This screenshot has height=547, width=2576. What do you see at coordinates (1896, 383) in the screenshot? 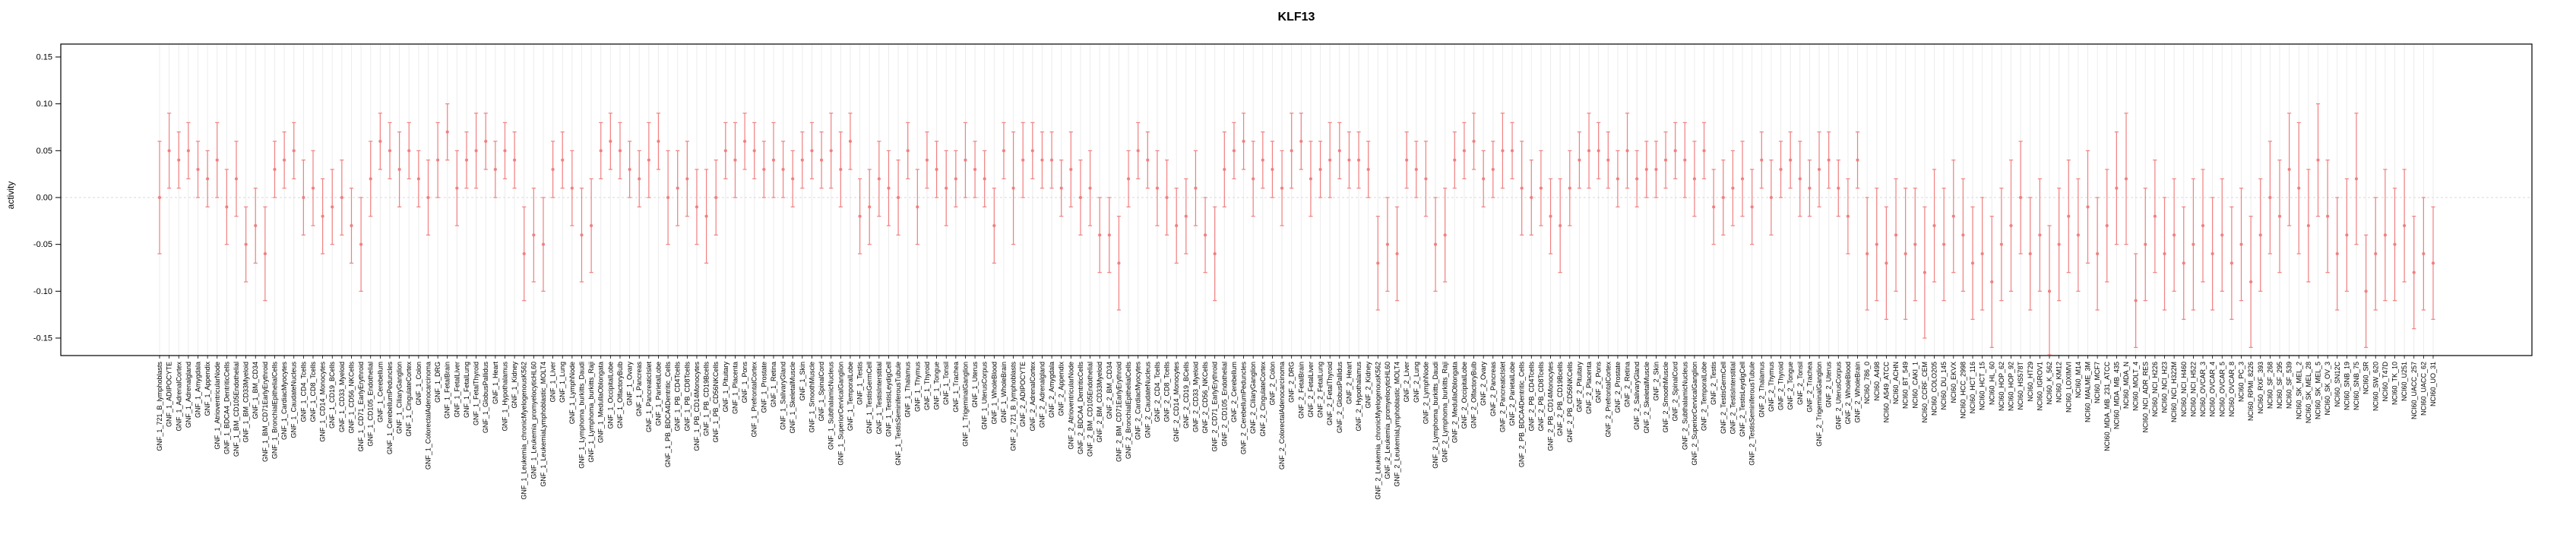
I see `x-tick-label: NCI60_ACHN` at bounding box center [1896, 383].